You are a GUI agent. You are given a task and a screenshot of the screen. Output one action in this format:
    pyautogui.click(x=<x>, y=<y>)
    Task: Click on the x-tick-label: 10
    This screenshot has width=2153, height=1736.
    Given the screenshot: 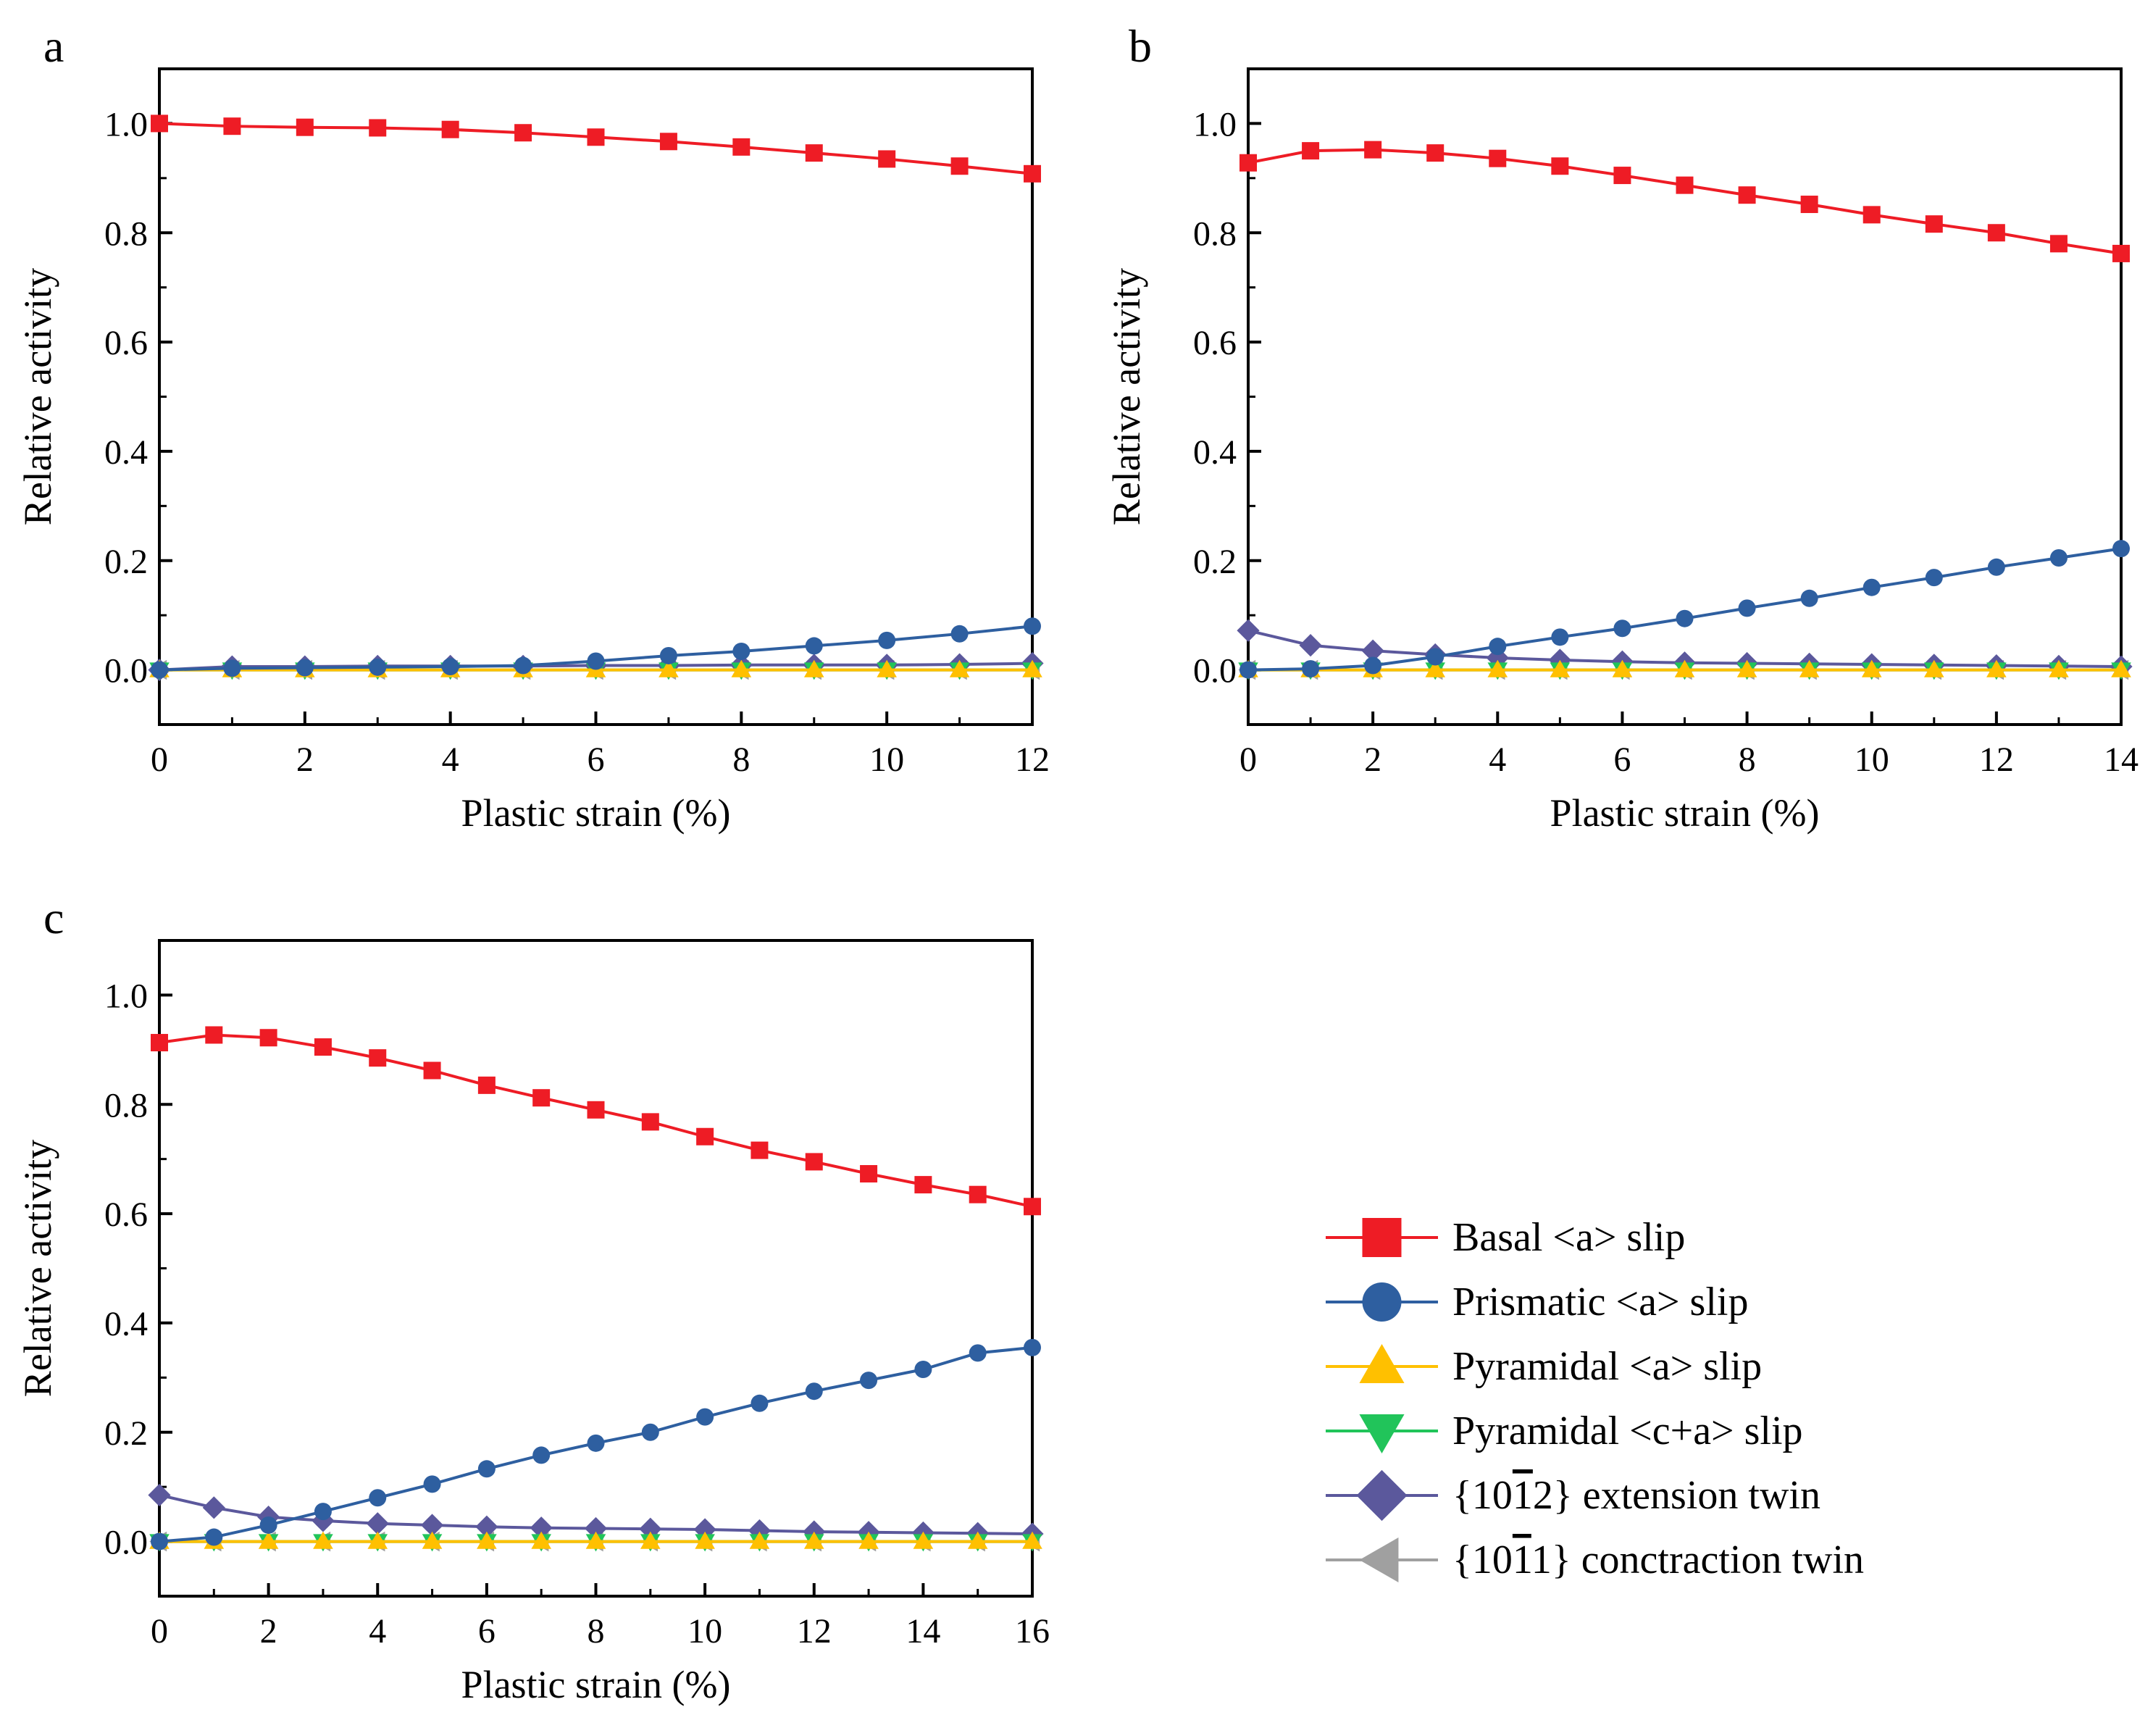 What is the action you would take?
    pyautogui.click(x=1872, y=759)
    